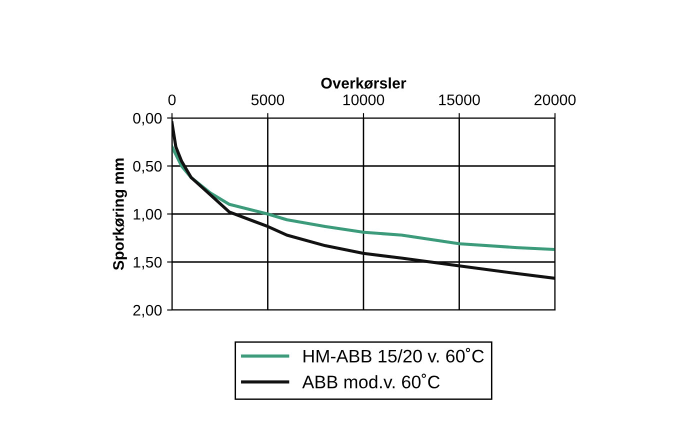  Describe the element at coordinates (119, 214) in the screenshot. I see `y-axis-title: Sporkøring mm` at that location.